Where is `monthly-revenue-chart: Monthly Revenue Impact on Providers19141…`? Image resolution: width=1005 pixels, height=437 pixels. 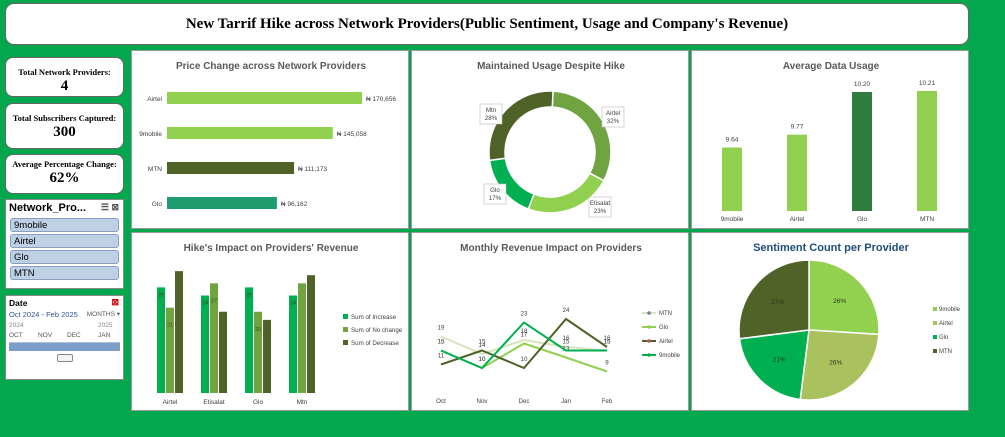 monthly-revenue-chart: Monthly Revenue Impact on Providers19141… is located at coordinates (558, 324).